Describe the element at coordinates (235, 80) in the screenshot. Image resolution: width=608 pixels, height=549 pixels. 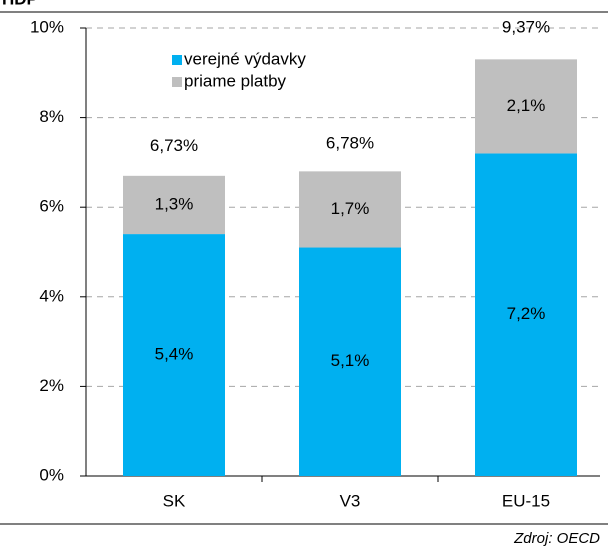
I see `legend-label: priame platby` at that location.